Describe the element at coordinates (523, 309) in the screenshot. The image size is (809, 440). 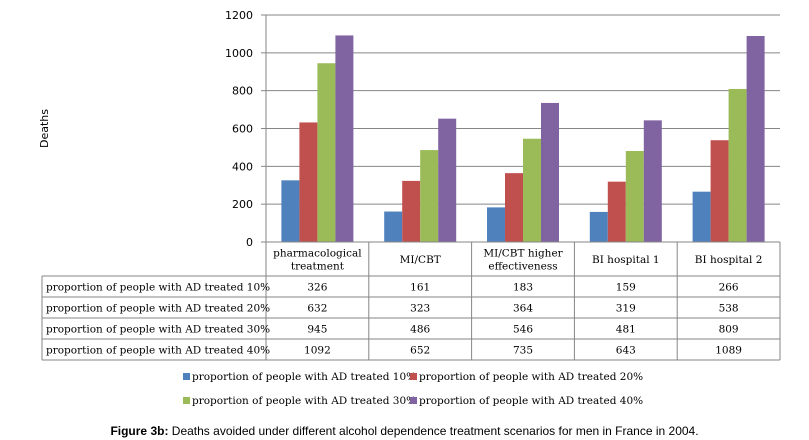
I see `table-cell-value: 364` at that location.